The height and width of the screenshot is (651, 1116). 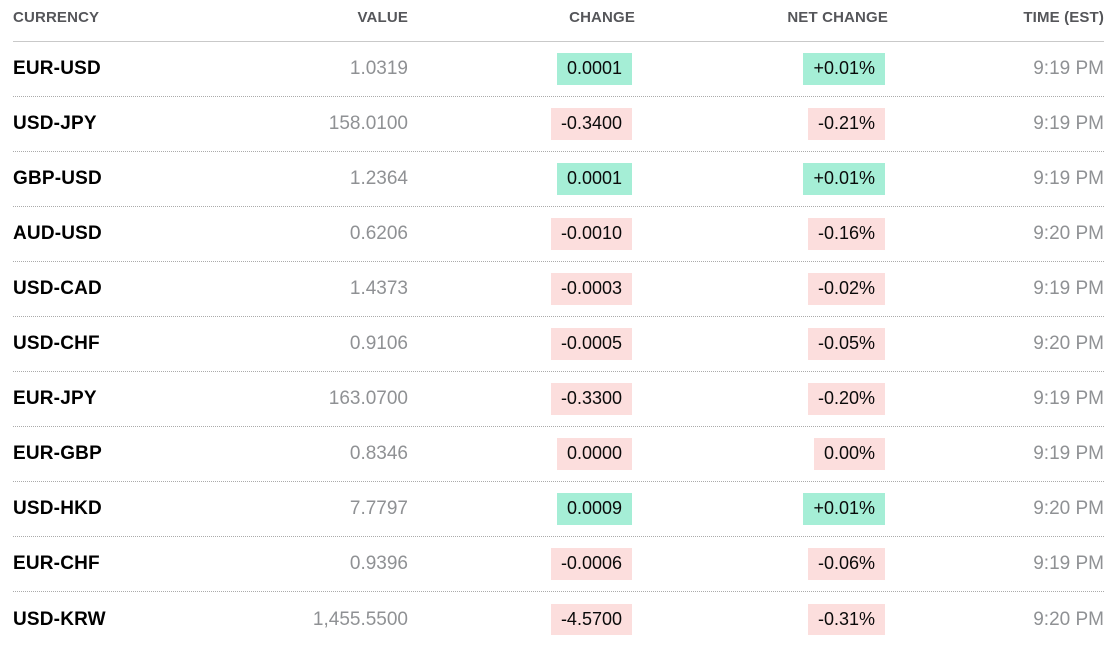 I want to click on table-row: GBP-USD 1.2364 0.0001 +0.01% 9:19 PM, so click(x=558, y=179).